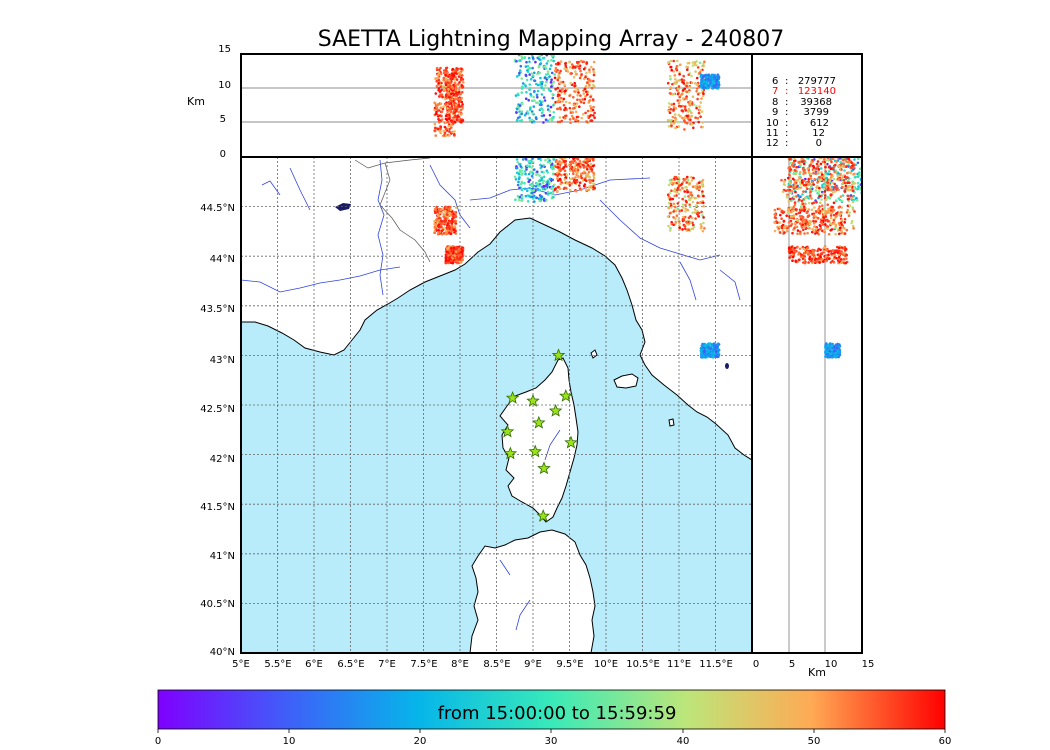  Describe the element at coordinates (945, 741) in the screenshot. I see `colorbar-tick-label: 60` at that location.